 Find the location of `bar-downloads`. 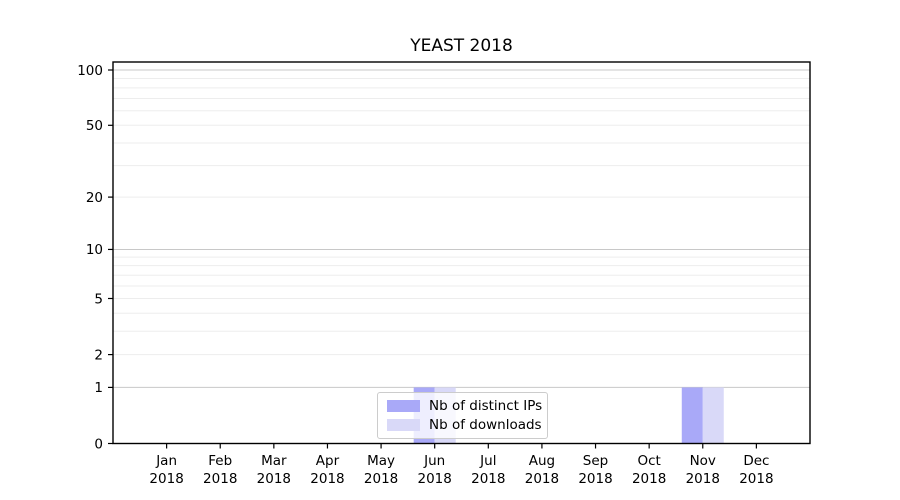

bar-downloads is located at coordinates (713, 415).